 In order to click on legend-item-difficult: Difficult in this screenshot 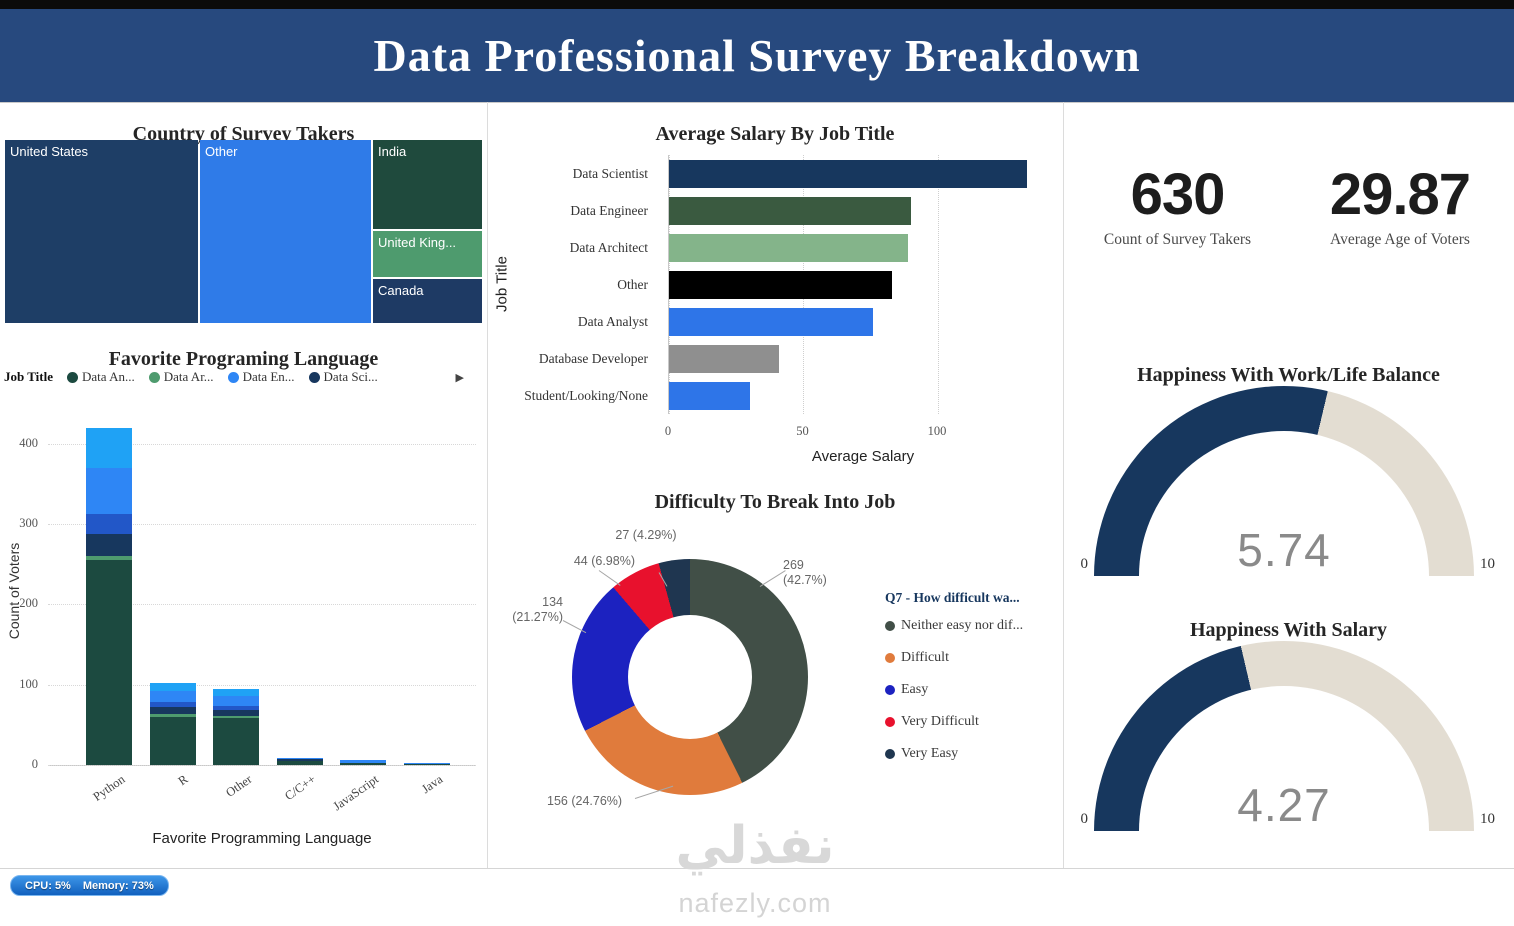, I will do `click(972, 658)`.